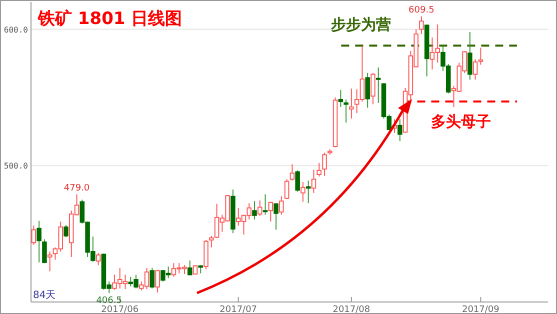 The width and height of the screenshot is (557, 314). Describe the element at coordinates (77, 188) in the screenshot. I see `annotation: 479.0` at that location.